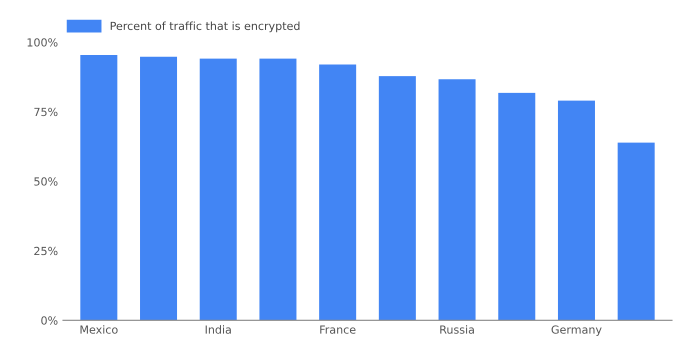  What do you see at coordinates (338, 330) in the screenshot?
I see `x-tick-label: France` at bounding box center [338, 330].